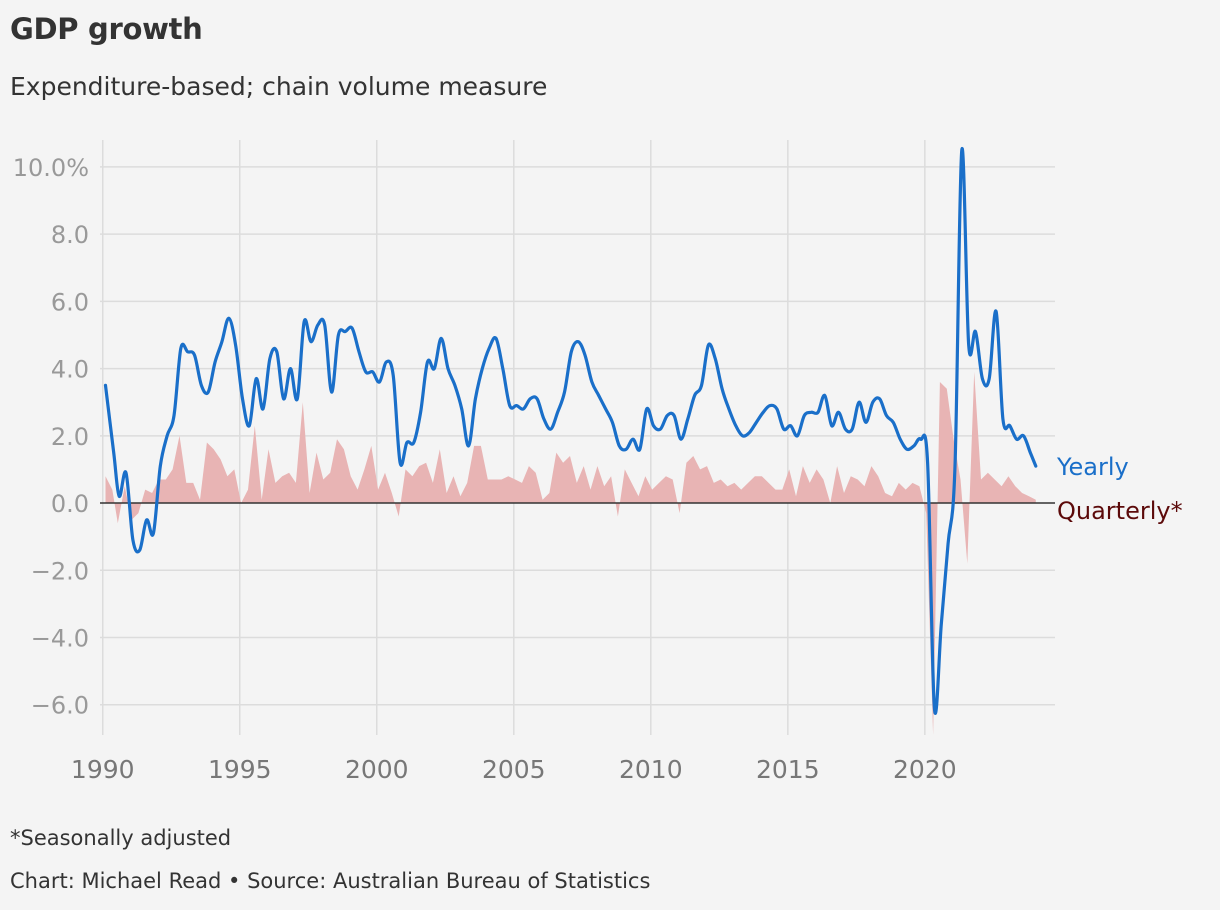  Describe the element at coordinates (377, 769) in the screenshot. I see `x-tick-label: 2000` at that location.